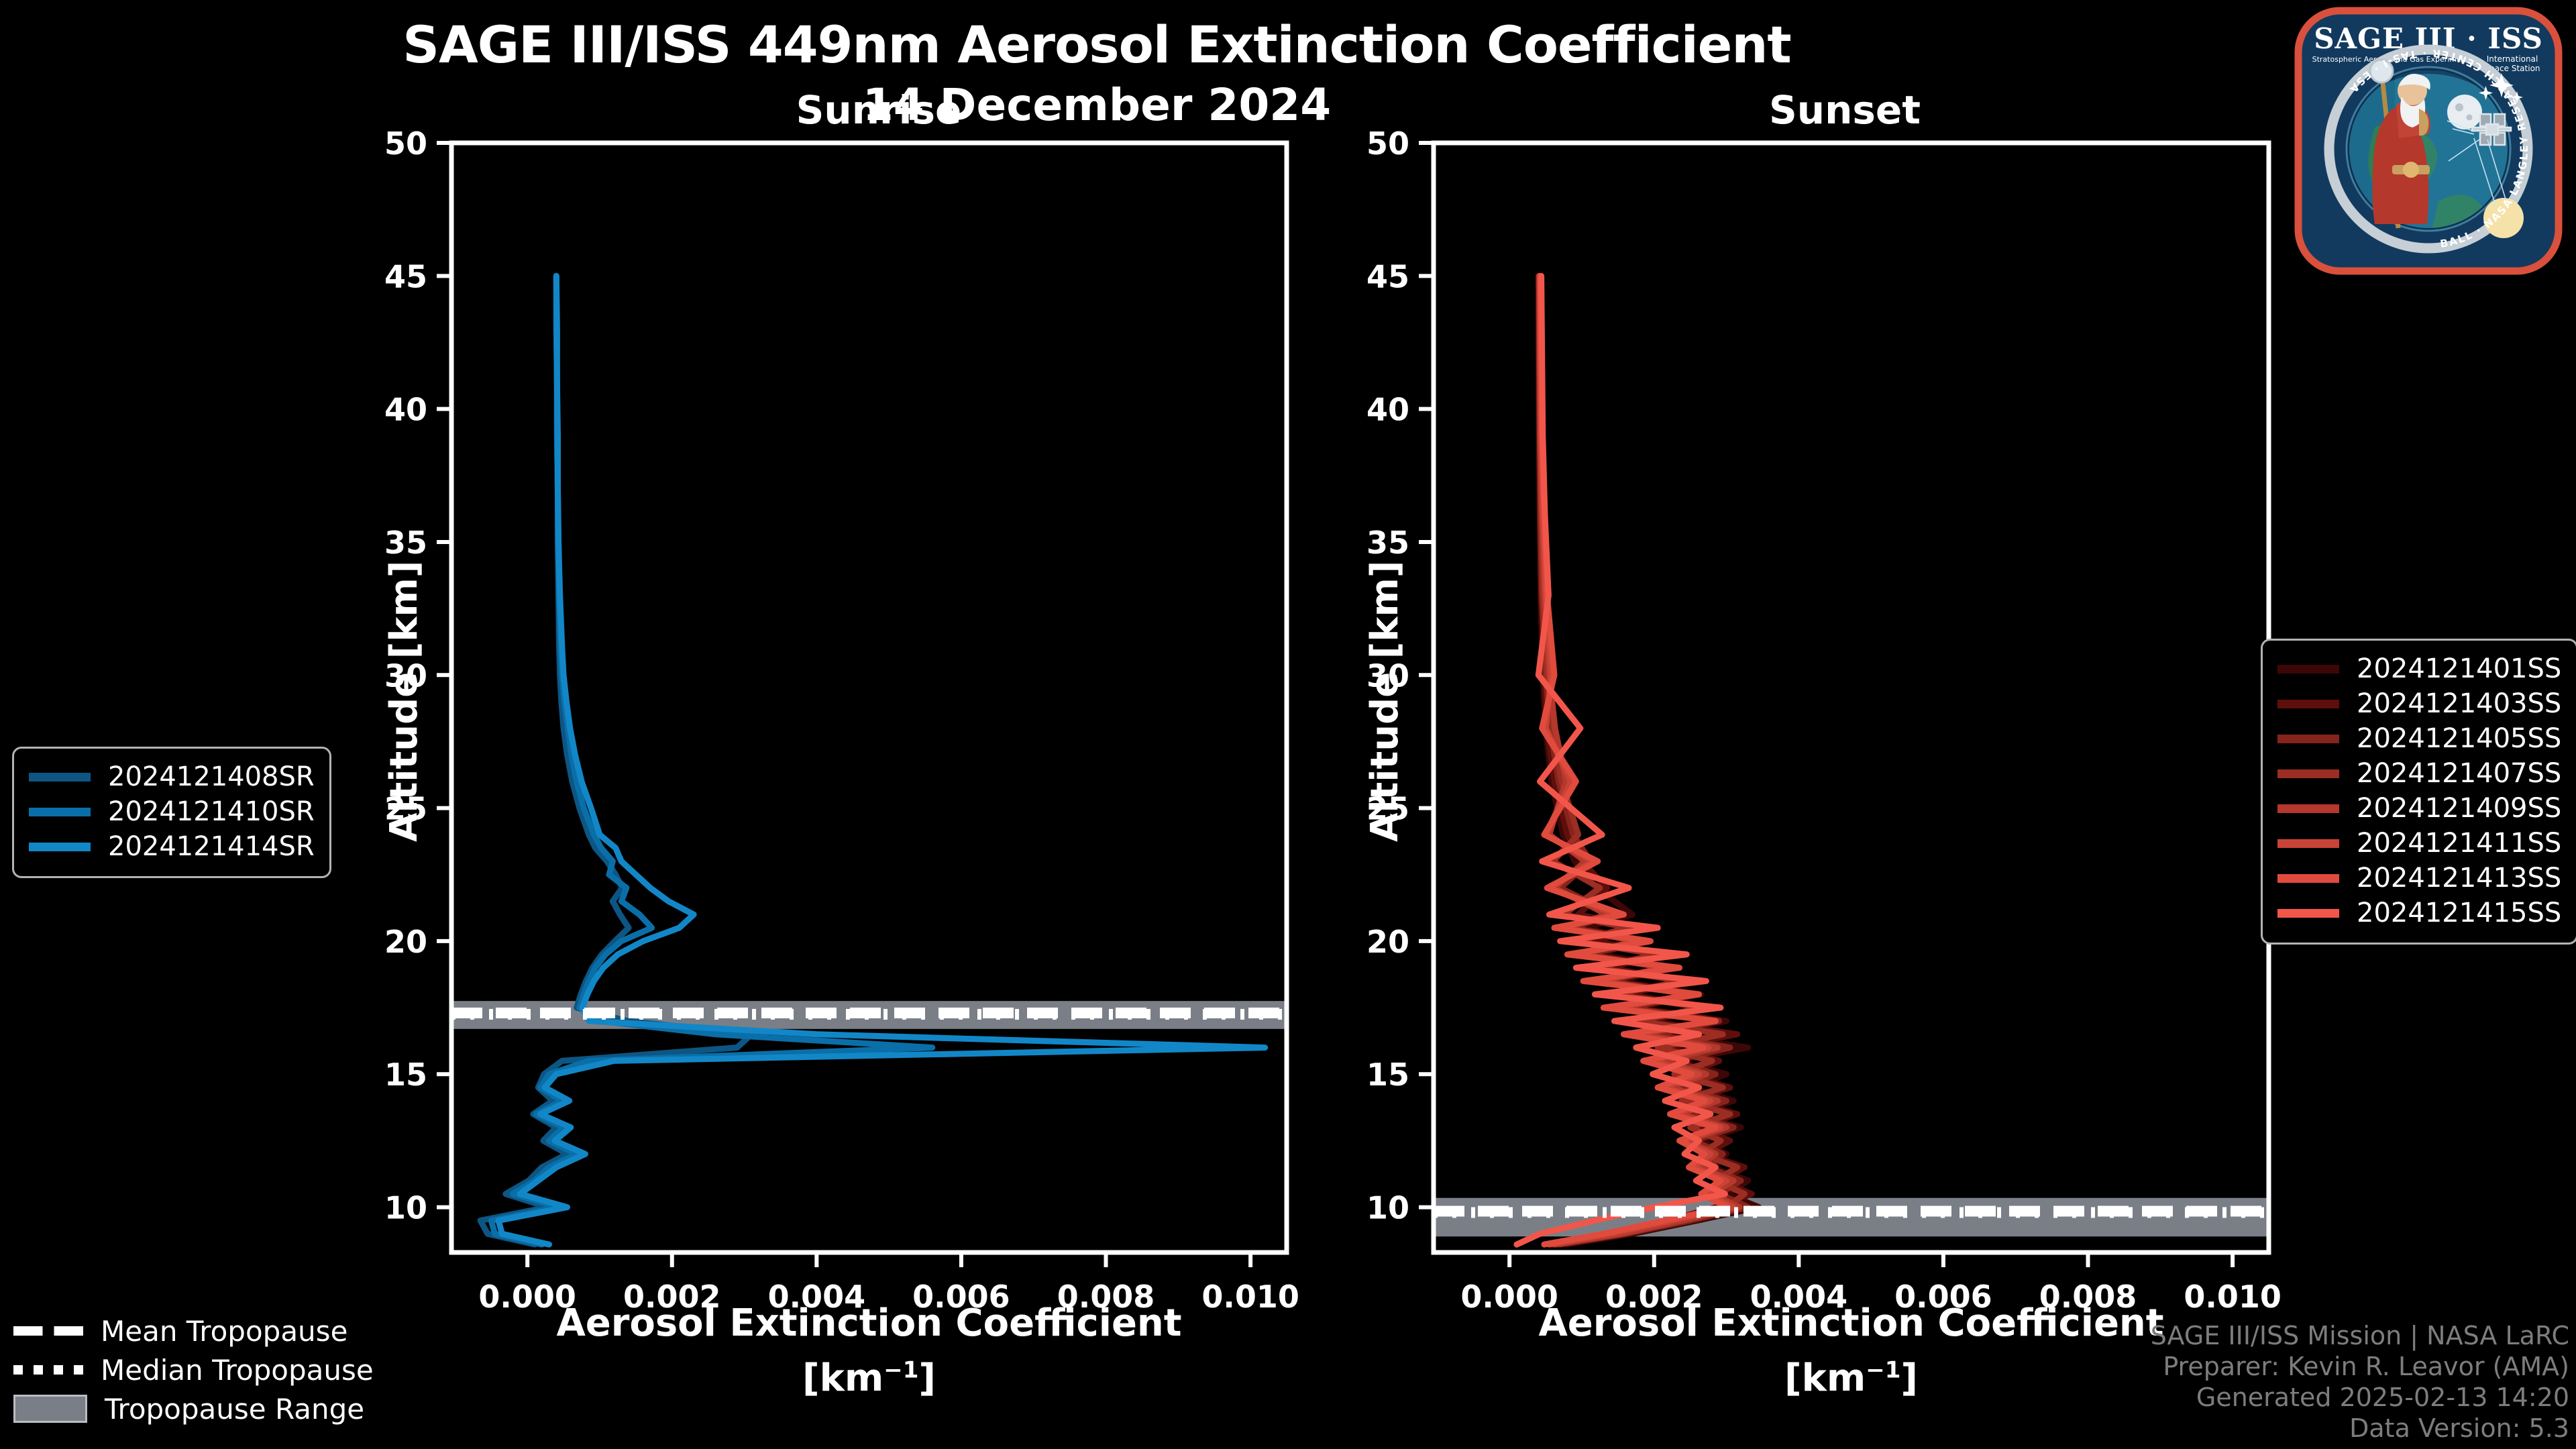  I want to click on sunrise-x-tick-label: 0.004, so click(817, 1297).